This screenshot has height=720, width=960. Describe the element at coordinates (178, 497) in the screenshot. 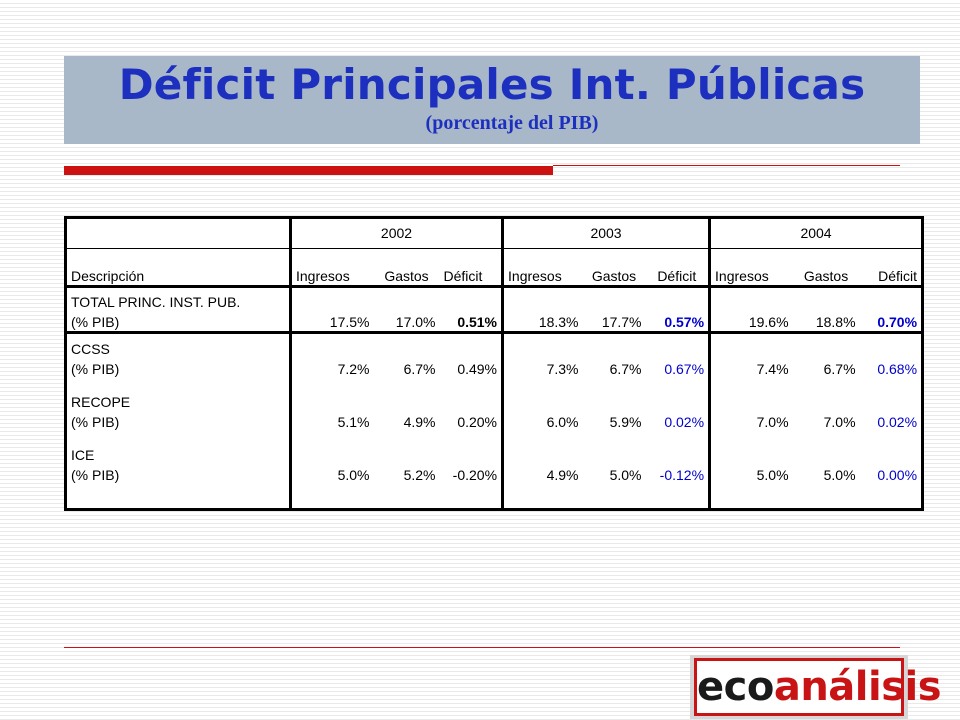

I see `table-bottom-cell` at that location.